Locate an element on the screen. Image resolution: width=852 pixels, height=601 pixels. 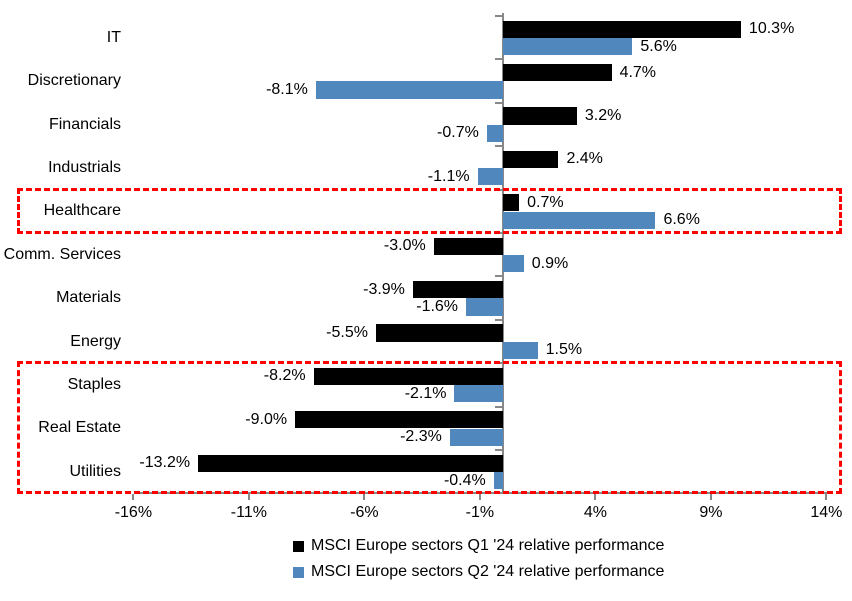
value-label: -9.0% is located at coordinates (266, 419).